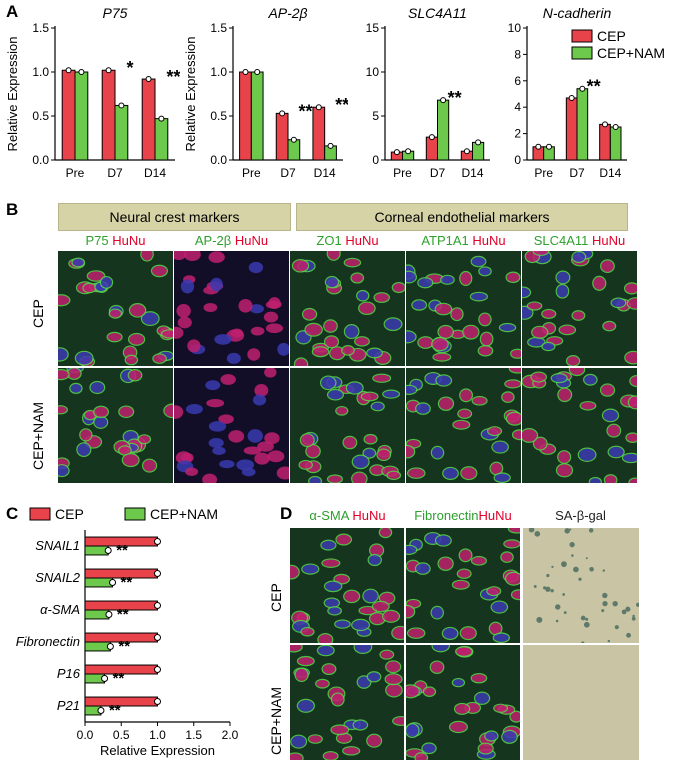 The width and height of the screenshot is (700, 767). What do you see at coordinates (463, 425) in the screenshot?
I see `micrograph-b-r2-c4` at bounding box center [463, 425].